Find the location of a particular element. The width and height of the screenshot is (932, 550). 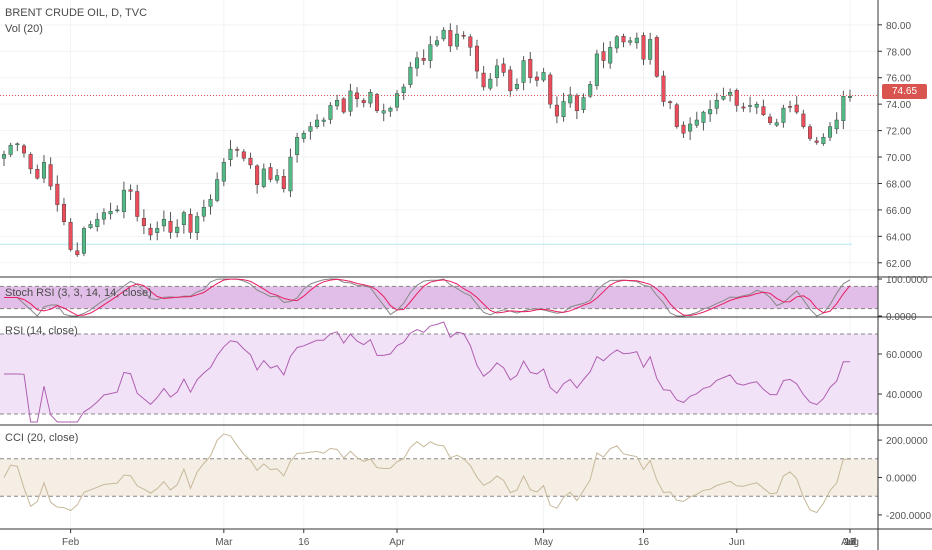

cci-line is located at coordinates (427, 473).